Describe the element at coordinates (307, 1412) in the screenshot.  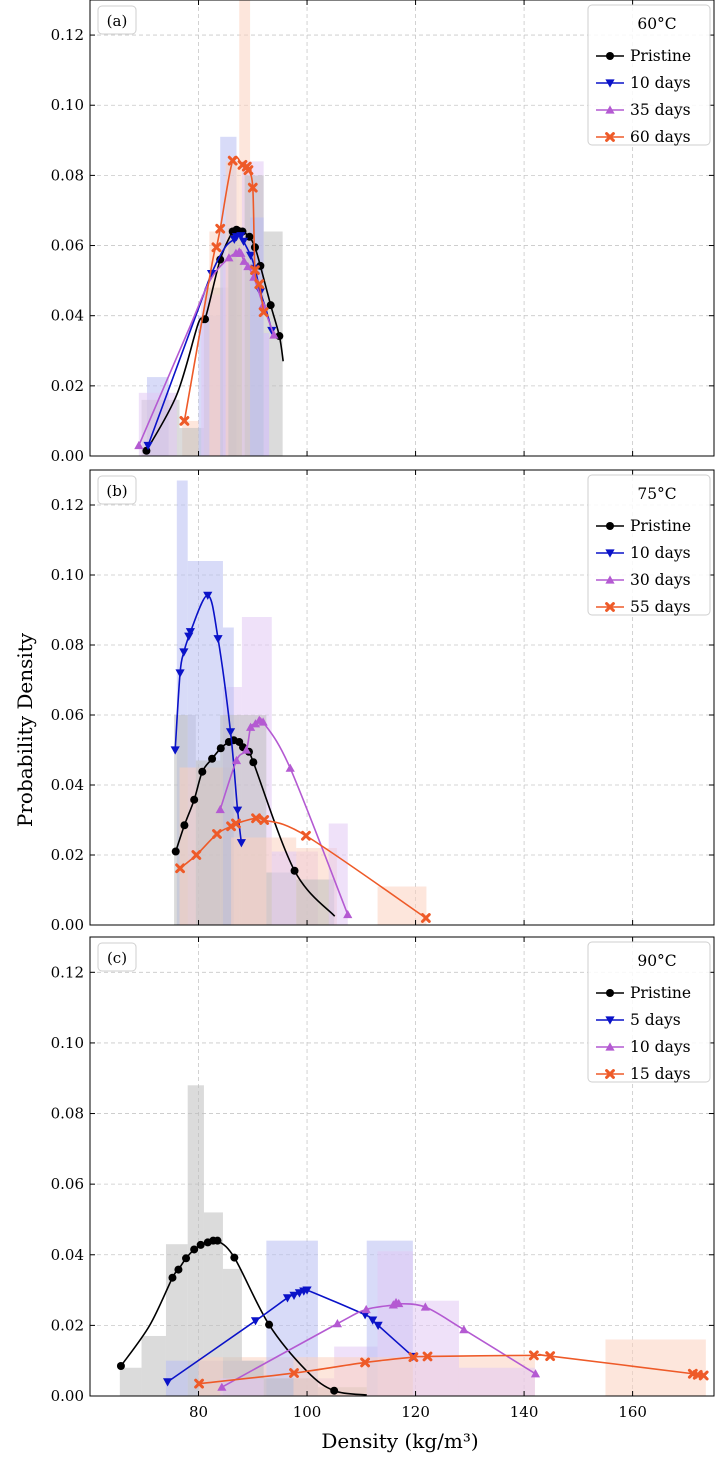
I see `x-tick-label: 100` at that location.